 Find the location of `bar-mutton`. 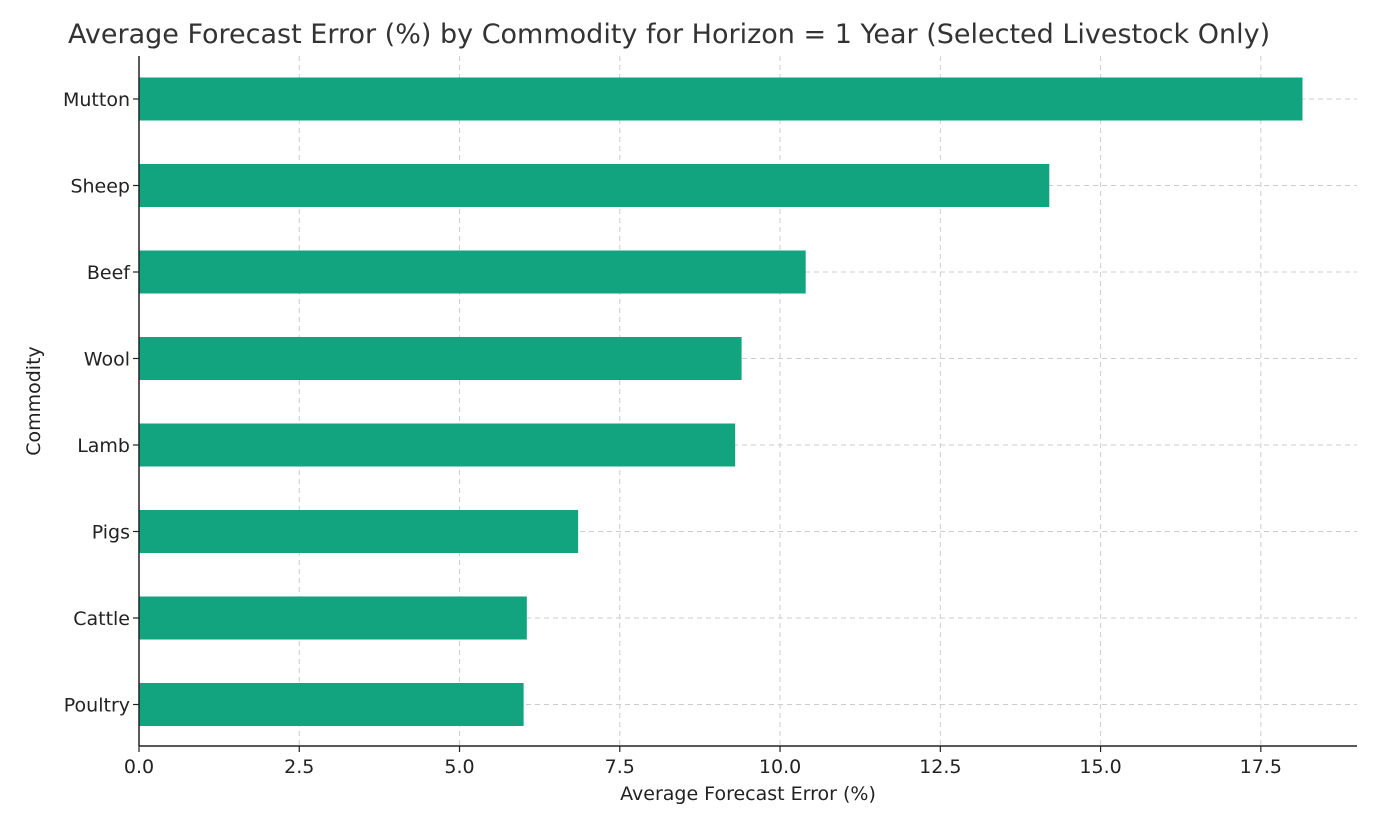

bar-mutton is located at coordinates (721, 99).